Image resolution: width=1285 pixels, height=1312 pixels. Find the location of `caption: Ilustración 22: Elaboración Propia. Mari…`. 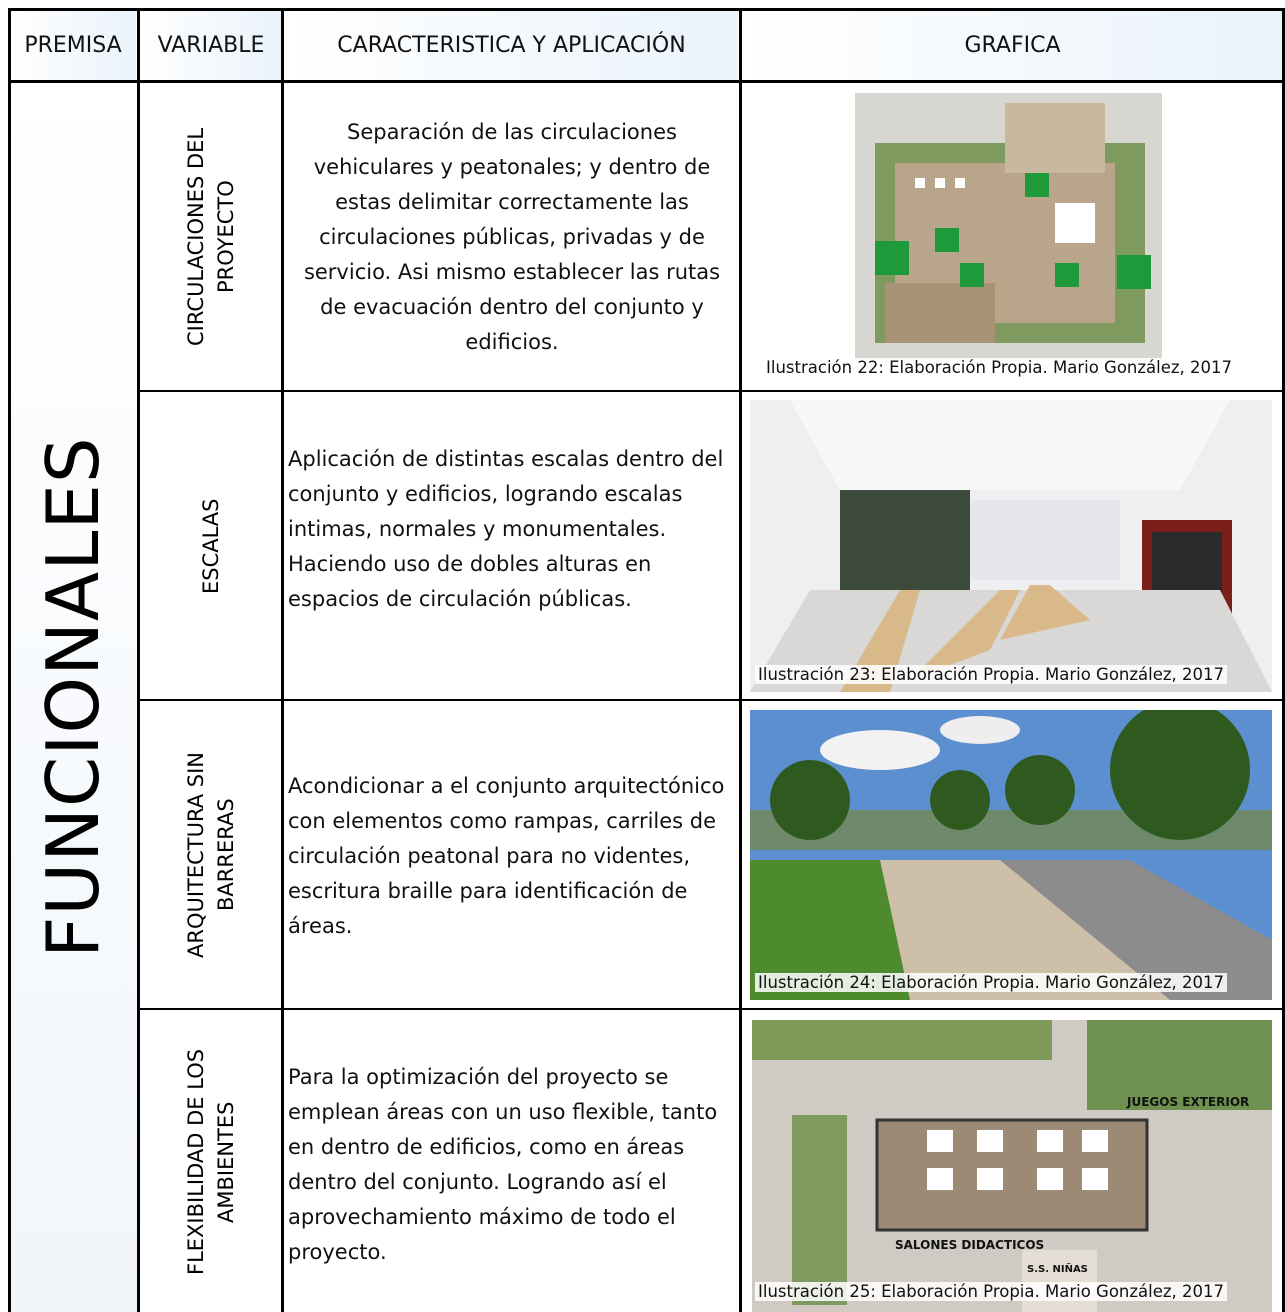

caption: Ilustración 22: Elaboración Propia. Mari… is located at coordinates (999, 367).